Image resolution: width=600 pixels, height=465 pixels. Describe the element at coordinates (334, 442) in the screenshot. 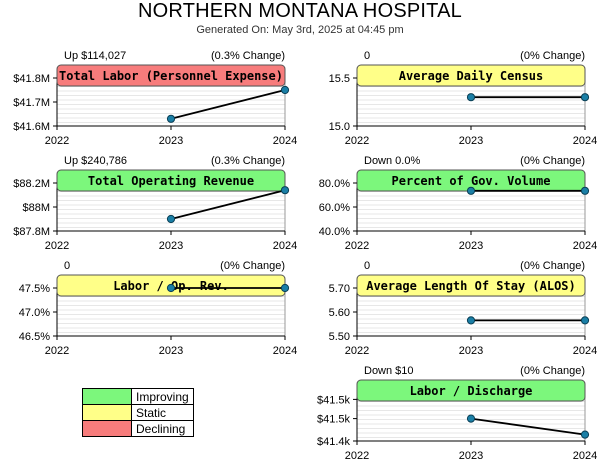

I see `y-tick-label: $41.4k` at that location.